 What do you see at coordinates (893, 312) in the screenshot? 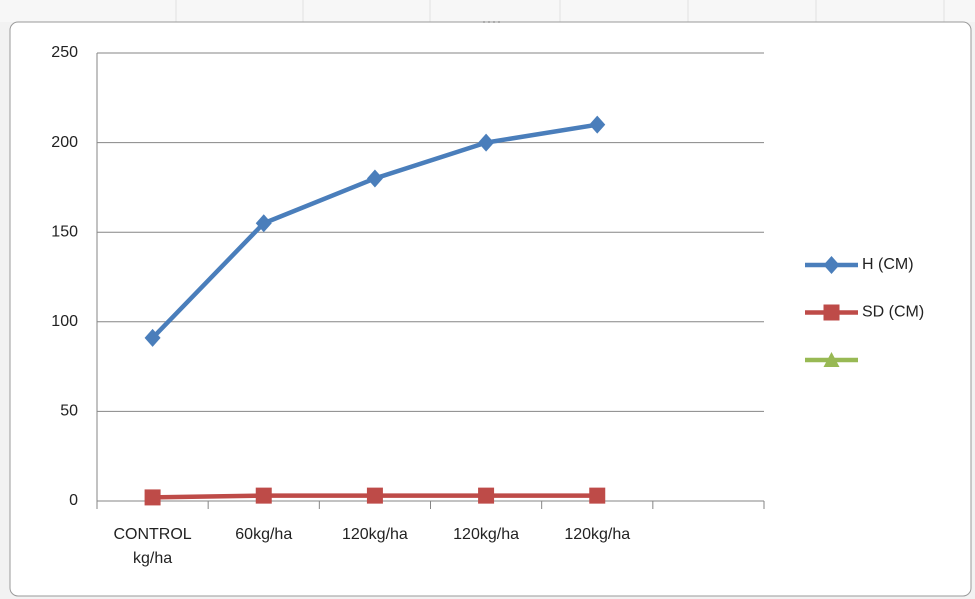
I see `legend-label: SD (CM)` at bounding box center [893, 312].